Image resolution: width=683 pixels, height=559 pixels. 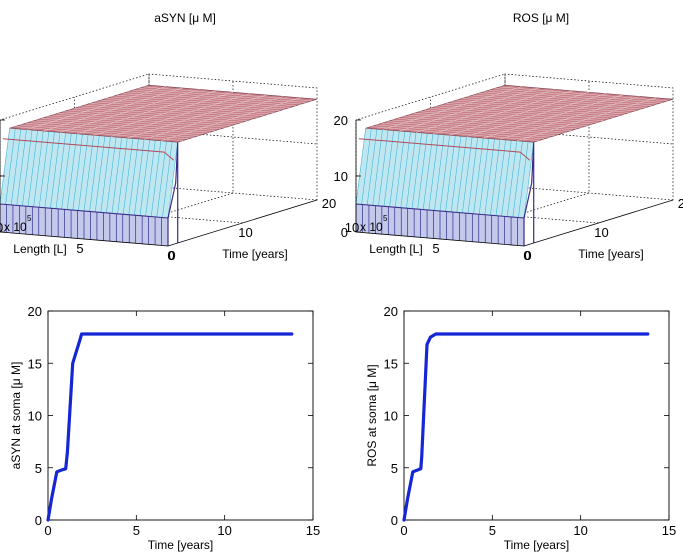 I want to click on series-line, so click(x=170, y=427).